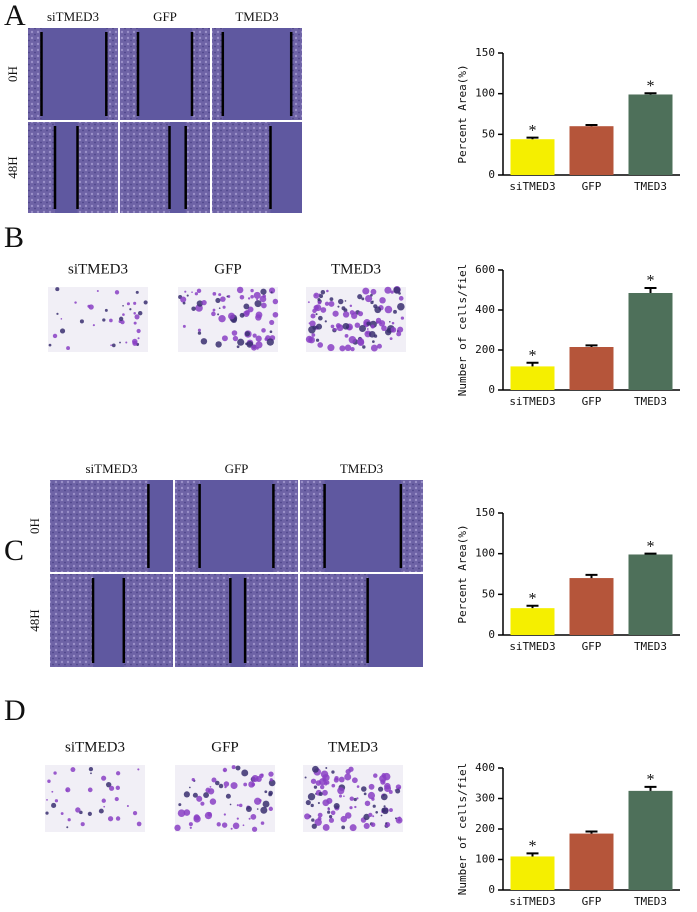 This screenshot has height=912, width=697. What do you see at coordinates (34, 620) in the screenshot?
I see `row-label: 48H` at bounding box center [34, 620].